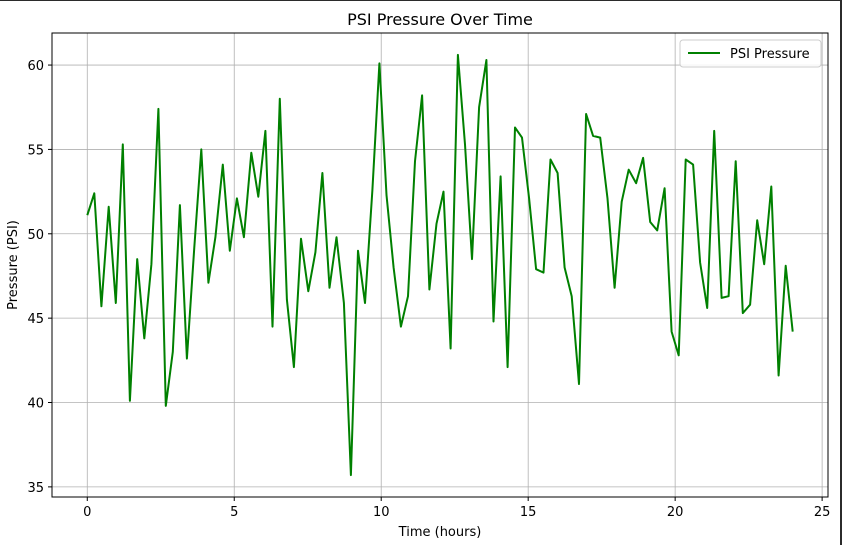  Describe the element at coordinates (381, 512) in the screenshot. I see `x-tick-label: 10` at that location.